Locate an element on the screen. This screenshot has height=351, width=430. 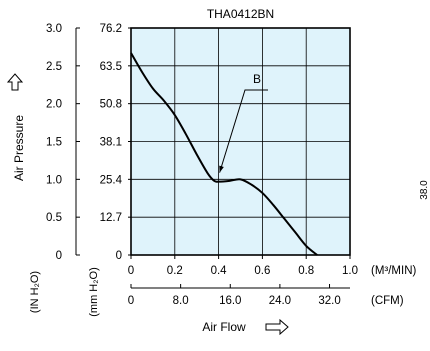
y-secondary-tick-label: 63.5 is located at coordinates (111, 67).